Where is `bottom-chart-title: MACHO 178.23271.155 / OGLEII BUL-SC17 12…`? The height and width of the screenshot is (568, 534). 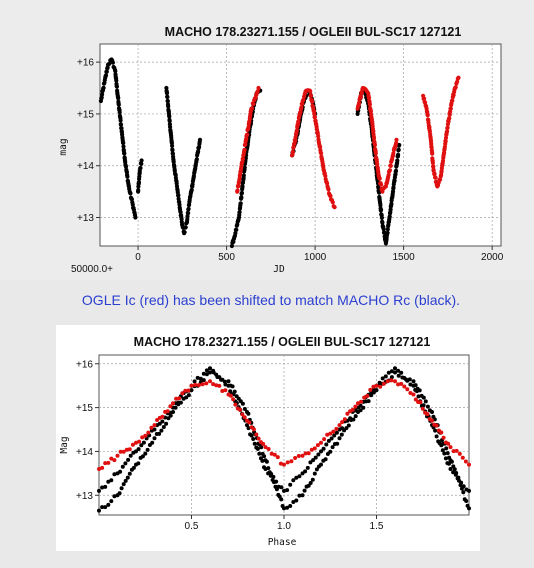
bottom-chart-title: MACHO 178.23271.155 / OGLEII BUL-SC17 12… is located at coordinates (282, 342).